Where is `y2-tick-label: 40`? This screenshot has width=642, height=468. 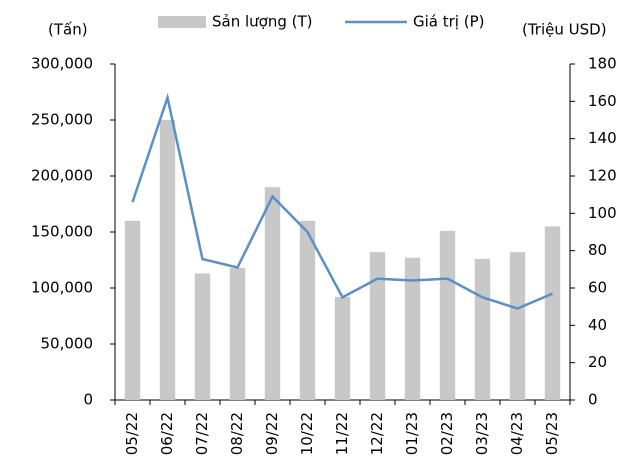
y2-tick-label: 40 is located at coordinates (597, 325).